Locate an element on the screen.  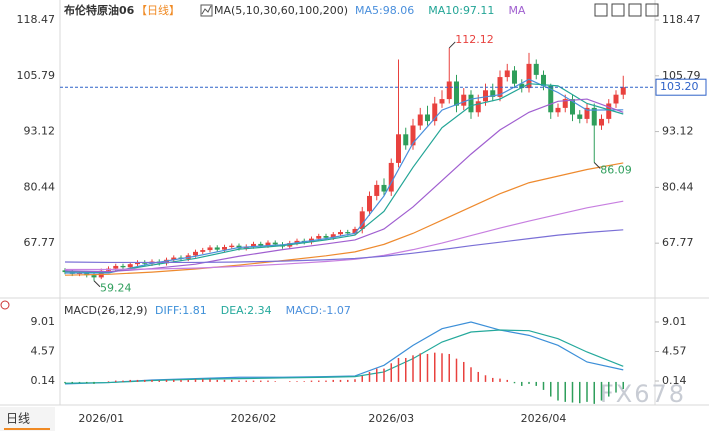
last-price-box is located at coordinates (681, 87).